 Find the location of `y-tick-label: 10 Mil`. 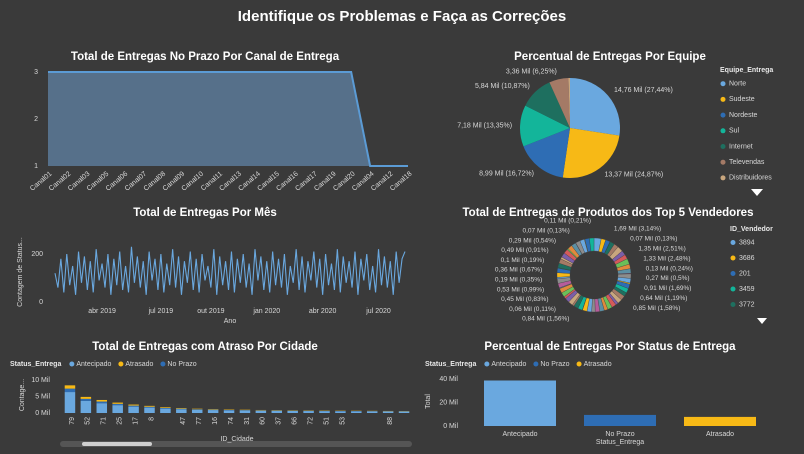

y-tick-label: 10 Mil is located at coordinates (40, 380).